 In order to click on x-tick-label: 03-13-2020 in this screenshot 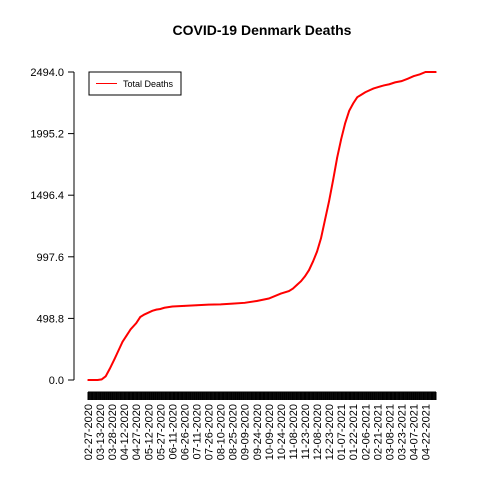, I will do `click(101, 432)`.